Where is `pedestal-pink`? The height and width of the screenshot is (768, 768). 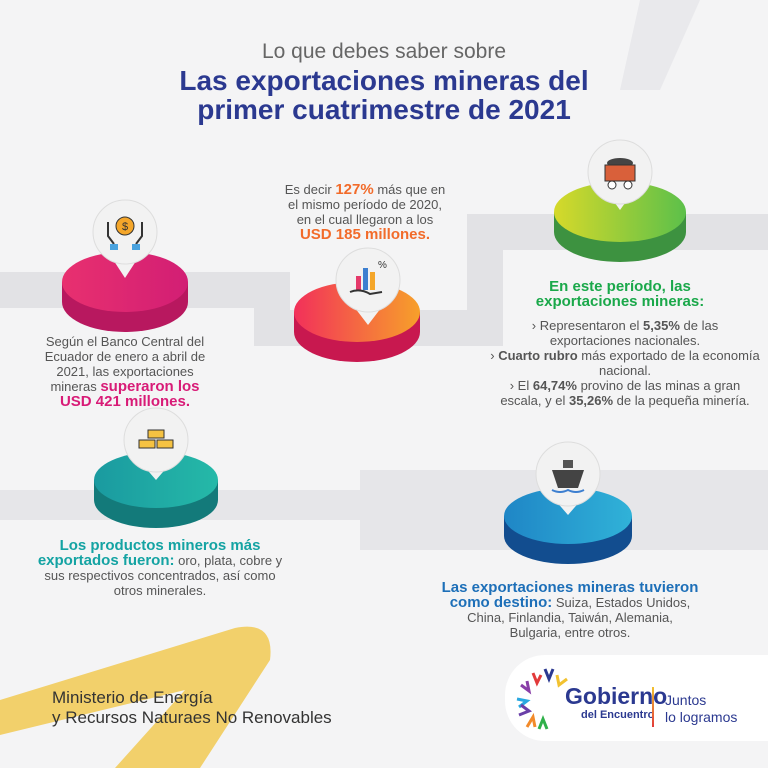
pedestal-pink is located at coordinates (125, 292).